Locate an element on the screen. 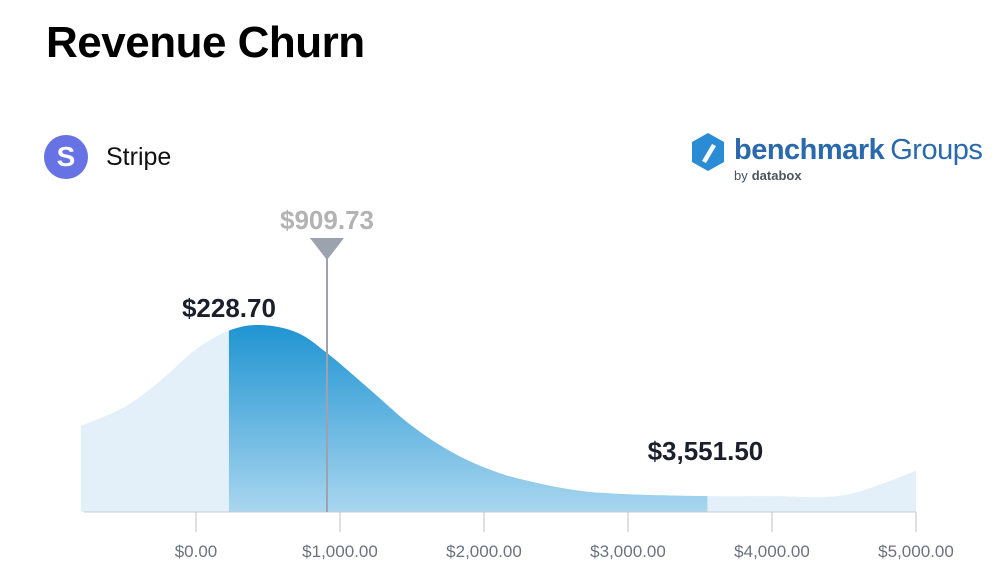 The image size is (1000, 563). median-marker is located at coordinates (327, 249).